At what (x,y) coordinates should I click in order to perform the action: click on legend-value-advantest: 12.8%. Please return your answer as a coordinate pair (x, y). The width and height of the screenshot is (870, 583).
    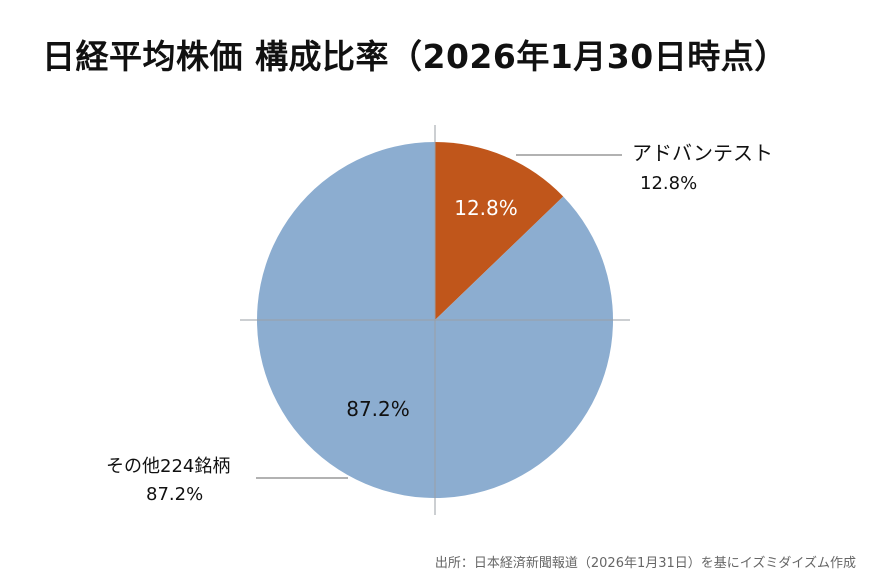
    Looking at the image, I should click on (668, 183).